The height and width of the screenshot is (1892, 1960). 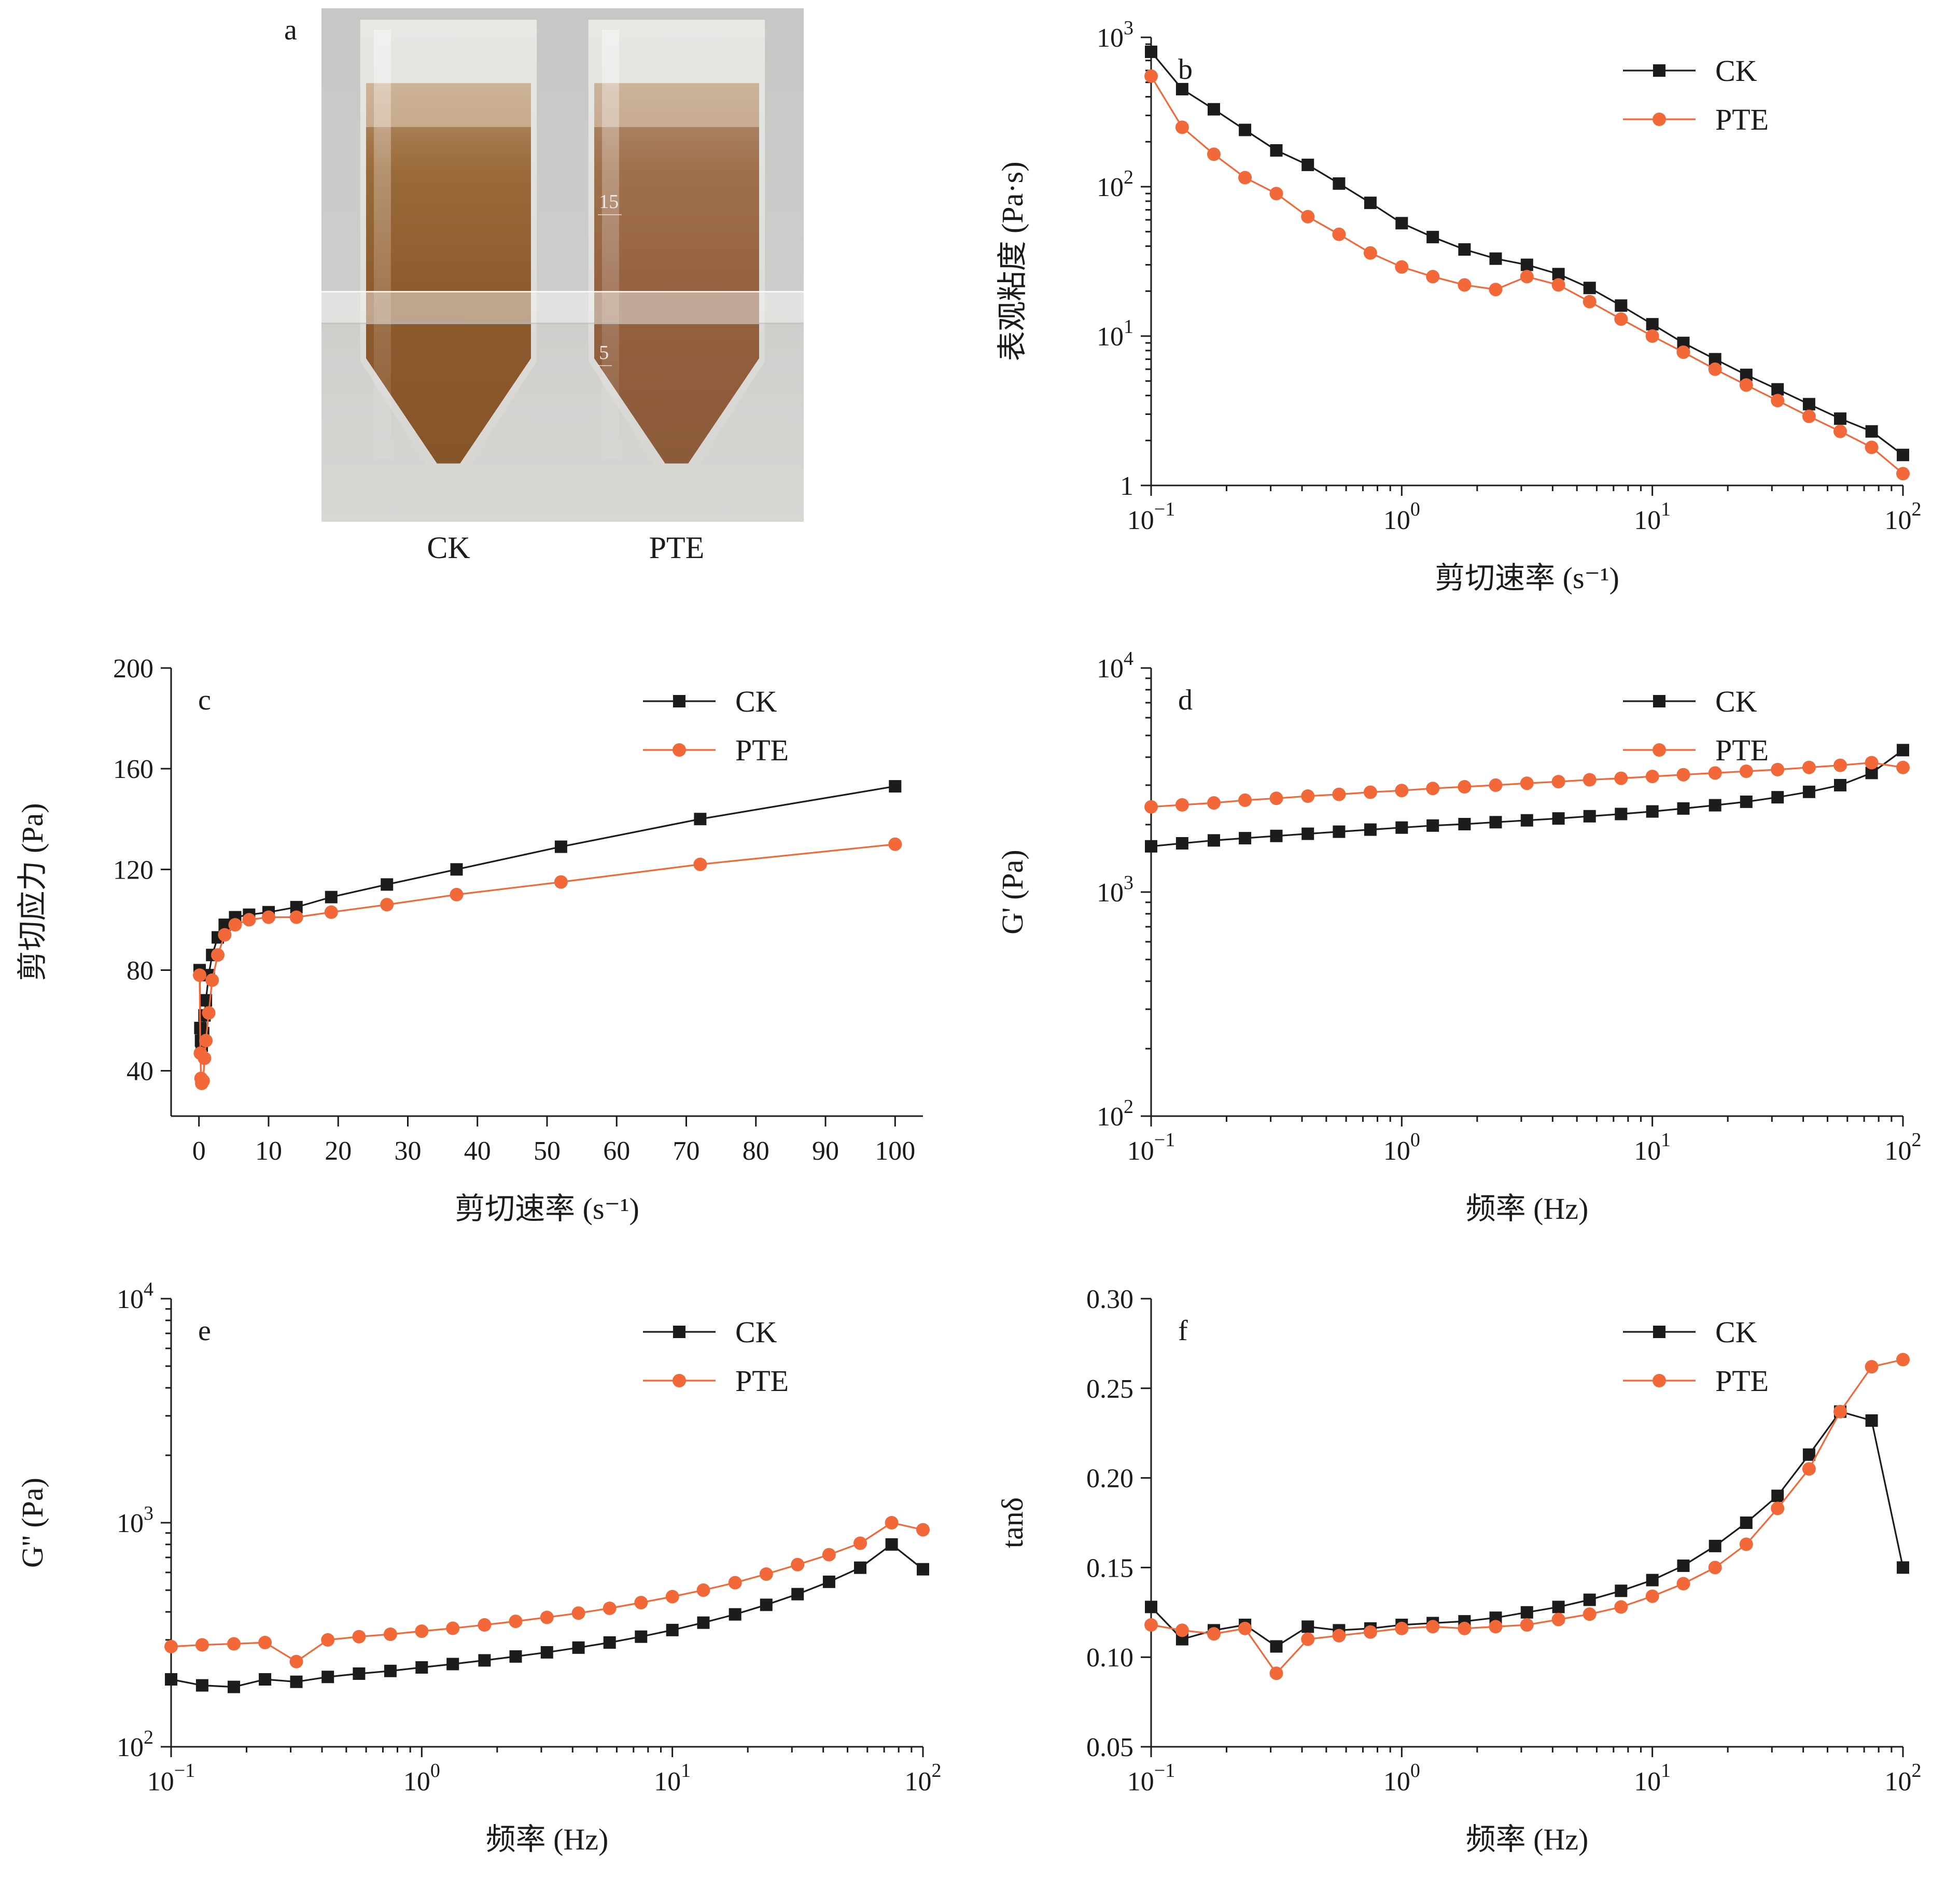 I want to click on svg-text: 90, so click(x=825, y=1151).